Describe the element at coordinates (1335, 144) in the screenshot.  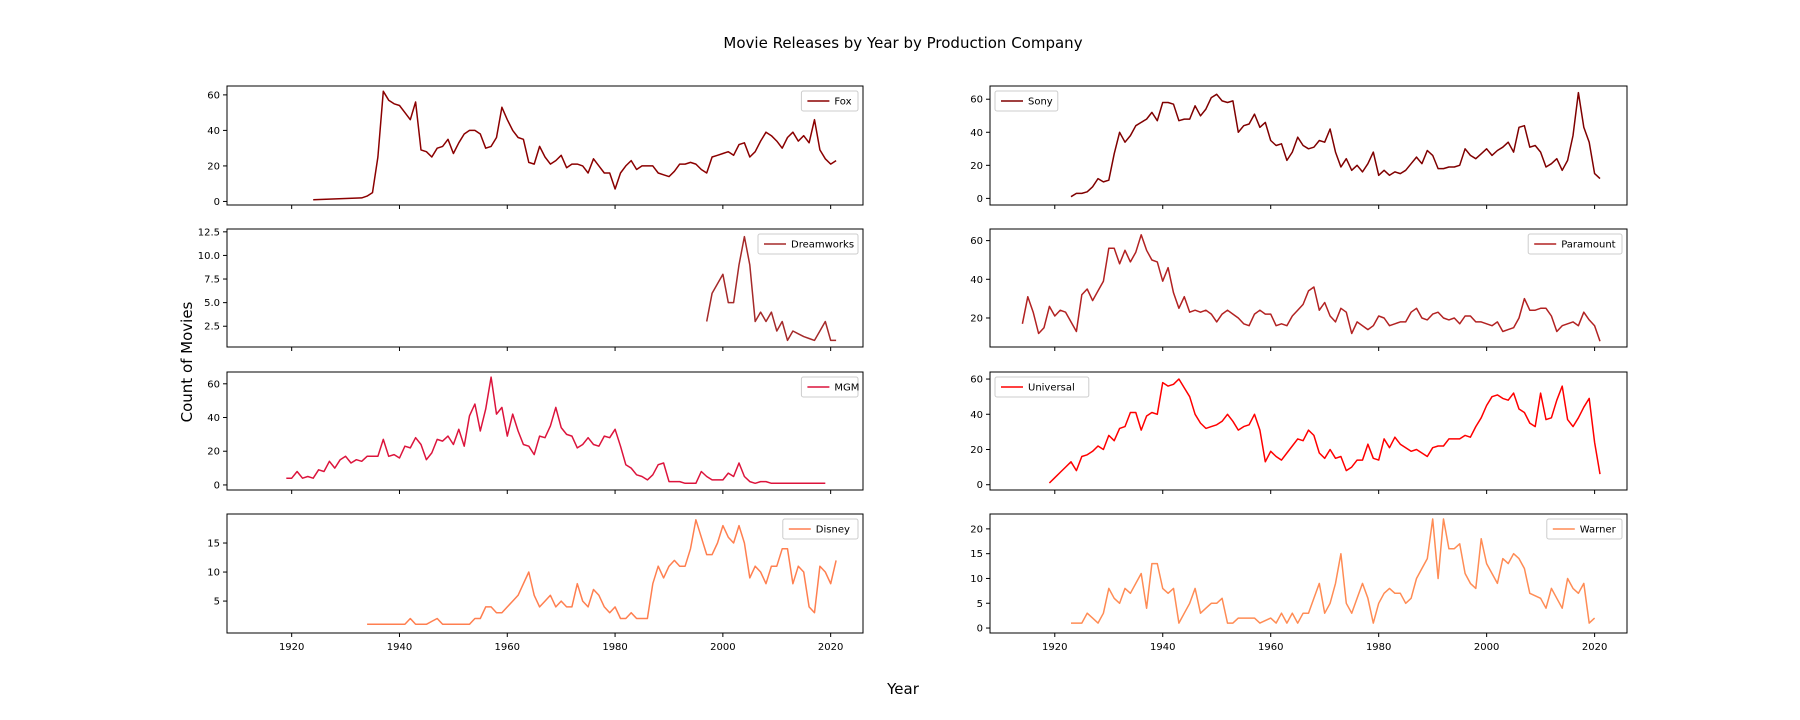
I see `series-line-sony` at that location.